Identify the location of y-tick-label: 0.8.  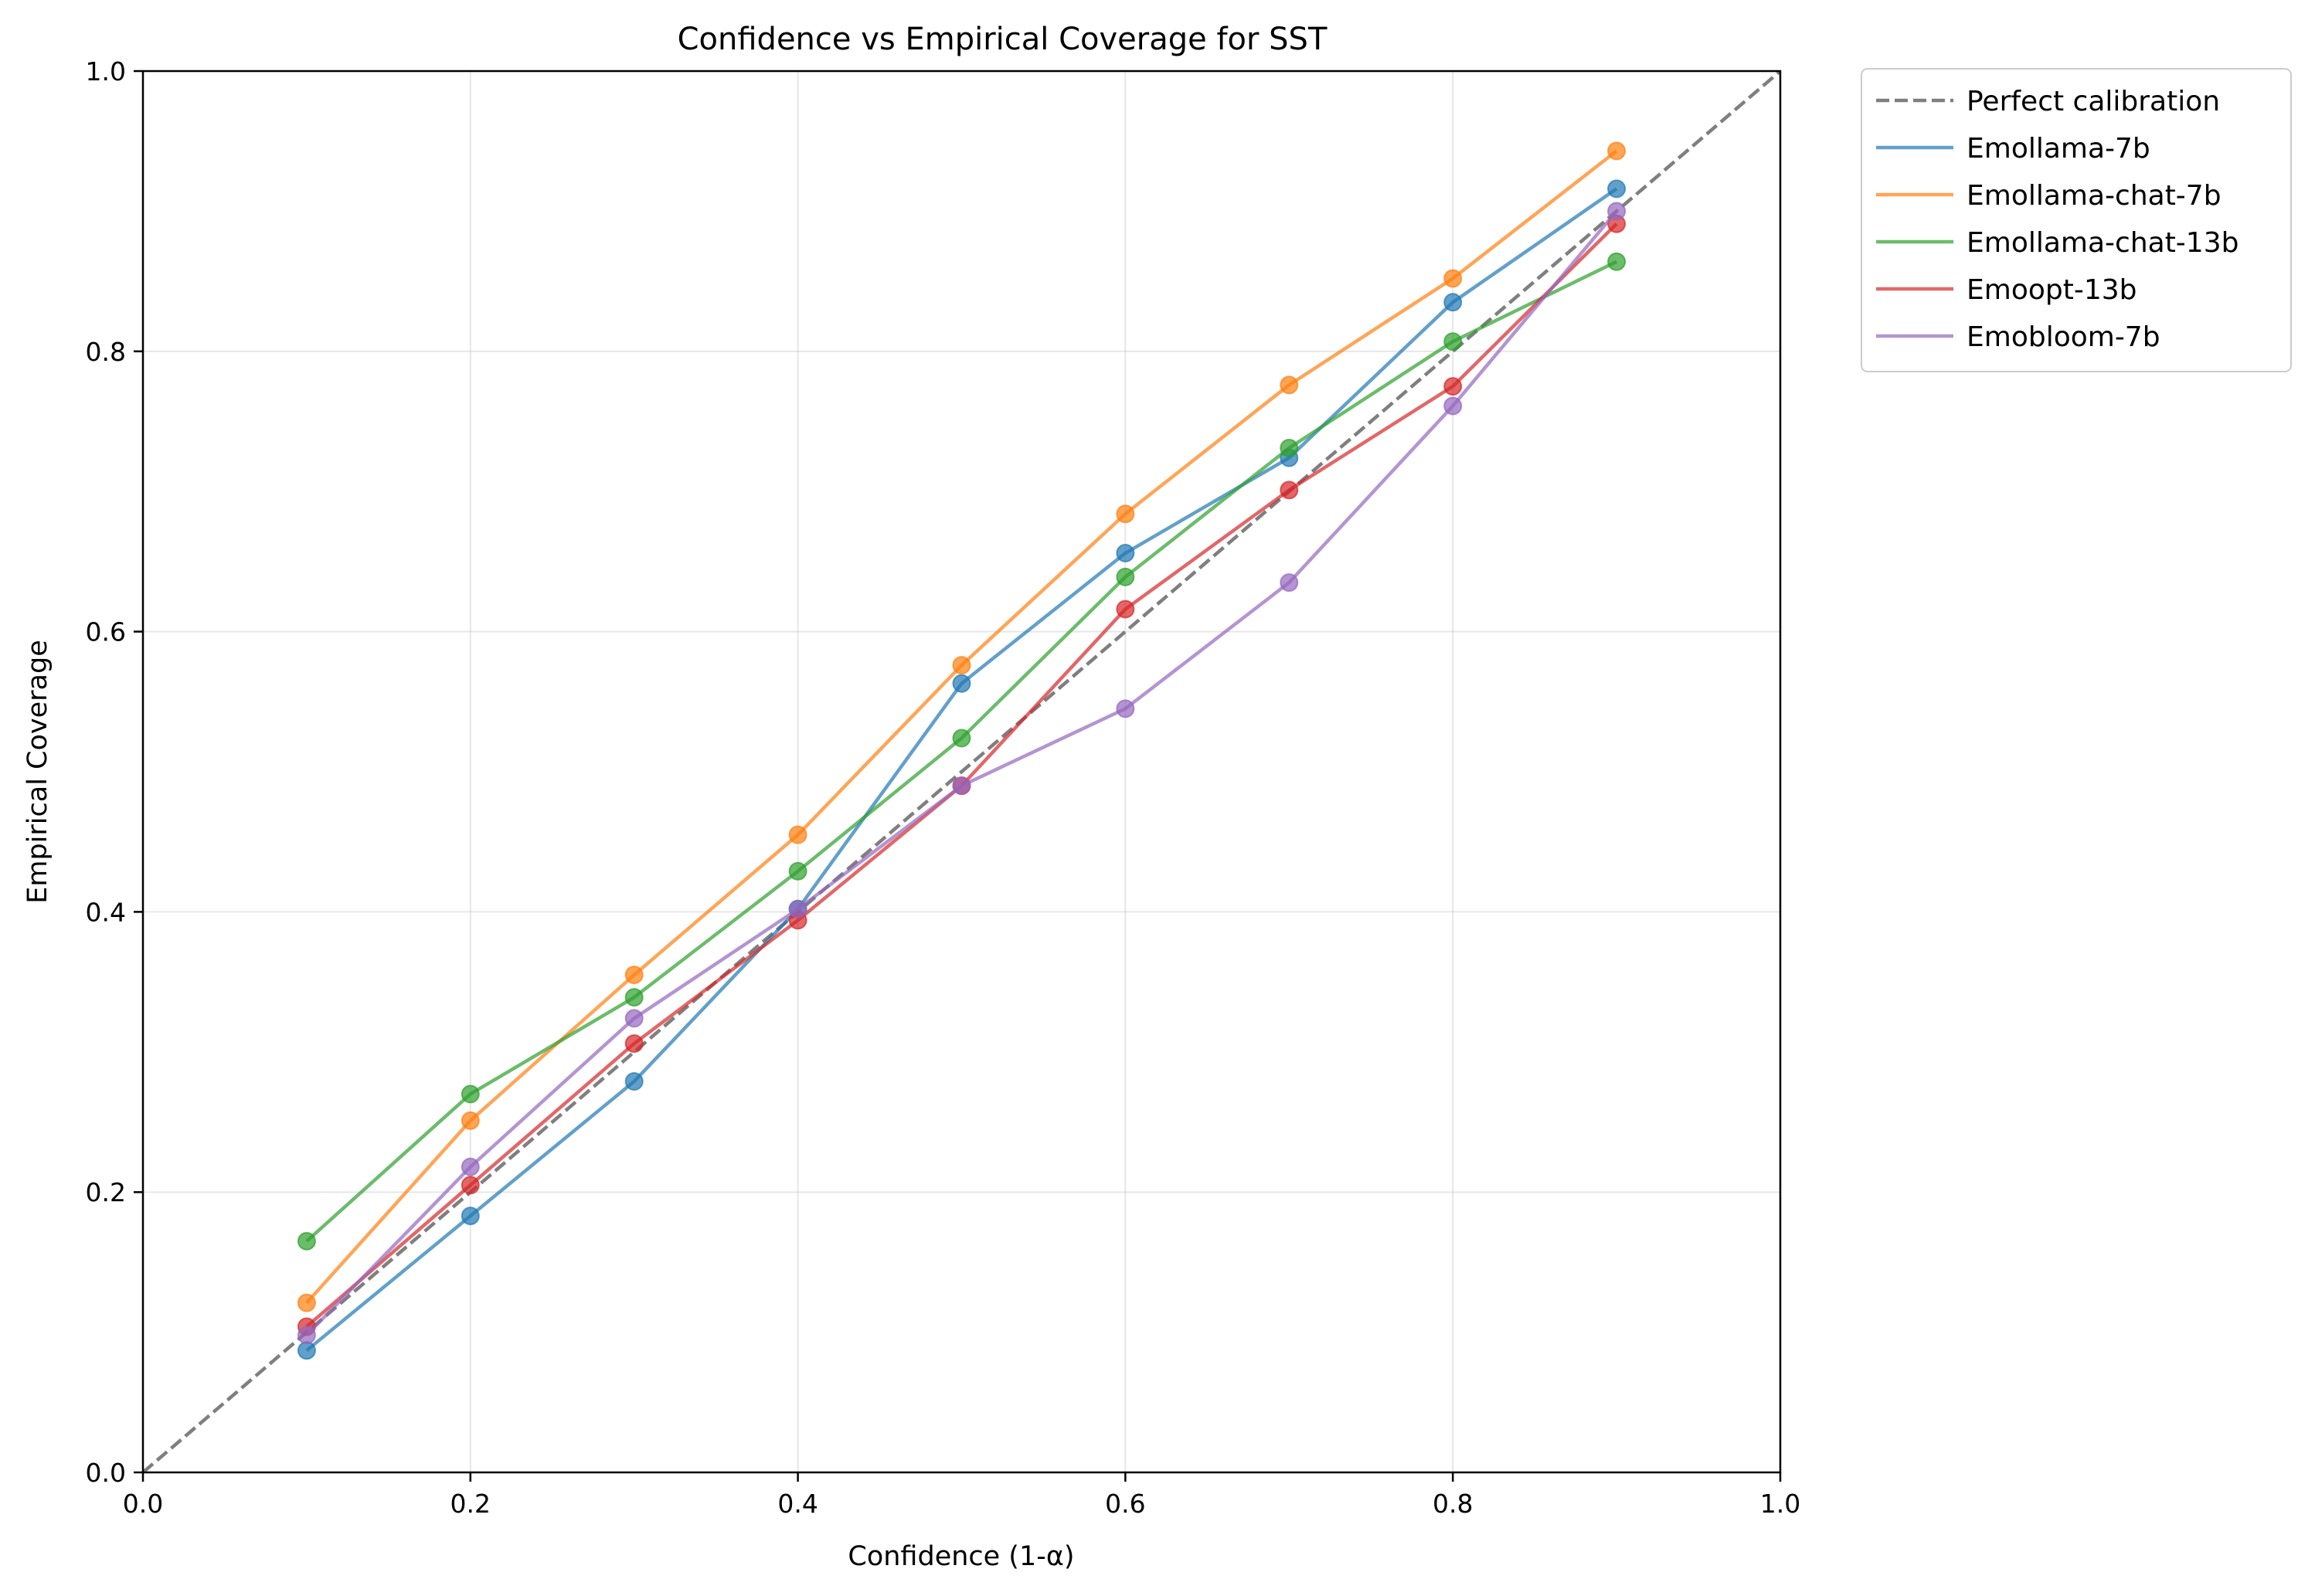
(106, 352).